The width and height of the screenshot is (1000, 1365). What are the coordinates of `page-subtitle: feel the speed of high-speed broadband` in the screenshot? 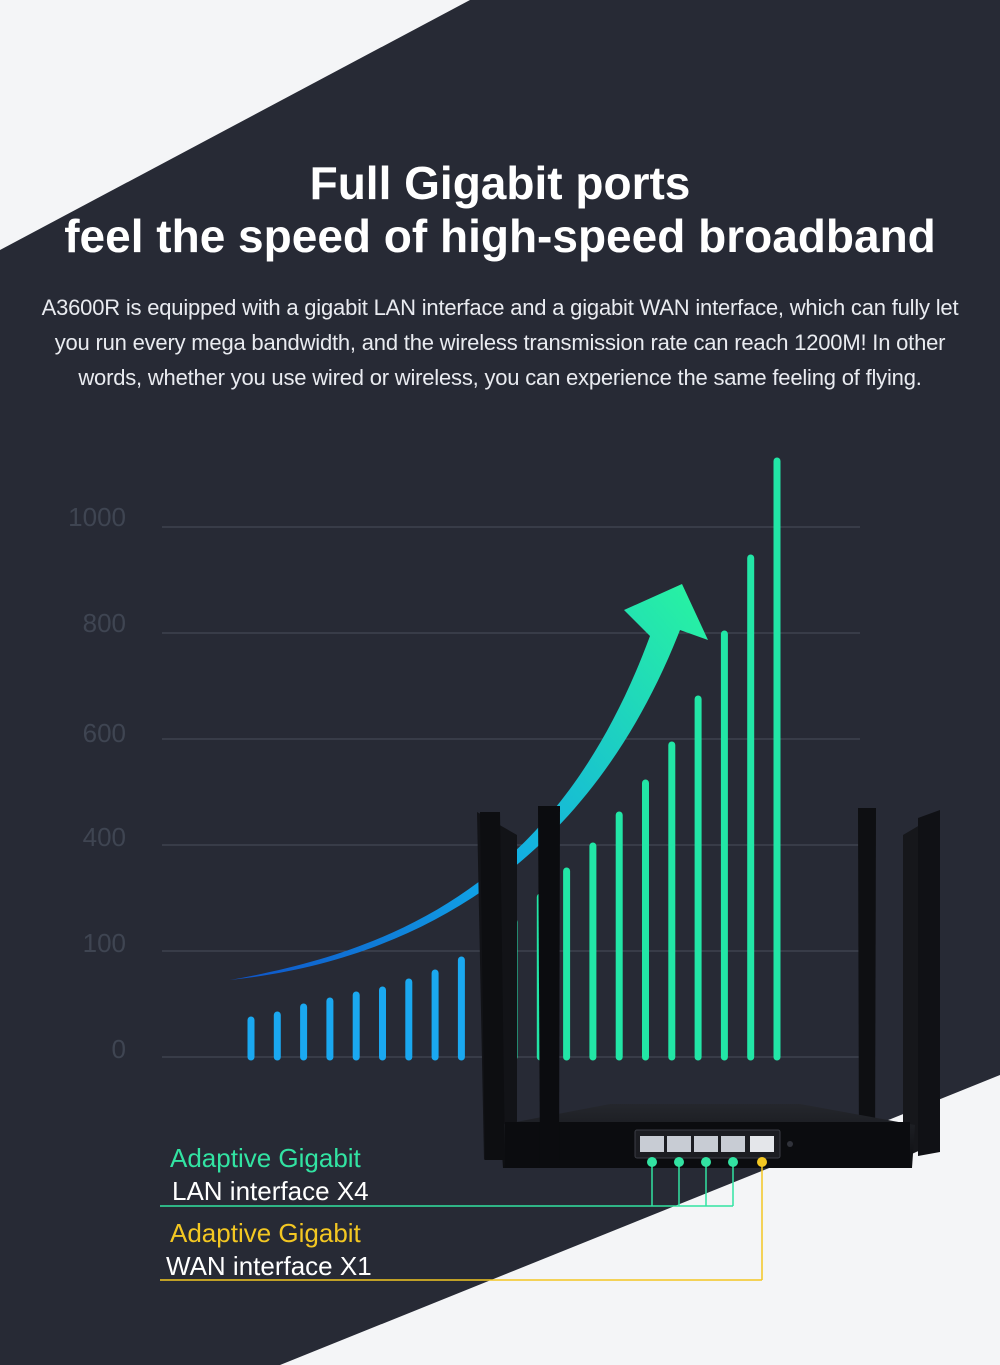 It's located at (500, 236).